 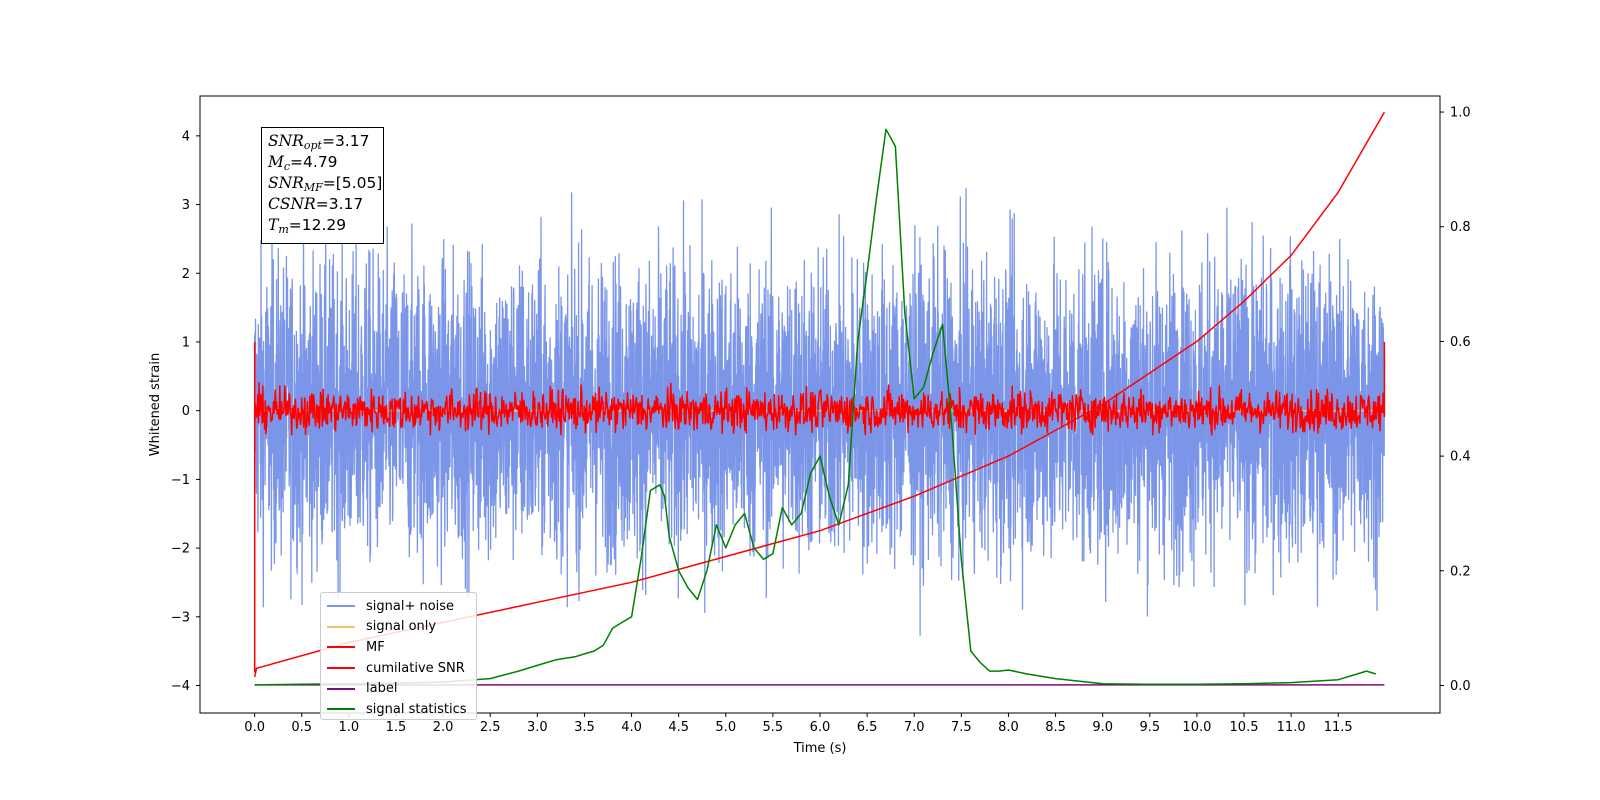 What do you see at coordinates (307, 226) in the screenshot?
I see `tm-line: Tm=12.29` at bounding box center [307, 226].